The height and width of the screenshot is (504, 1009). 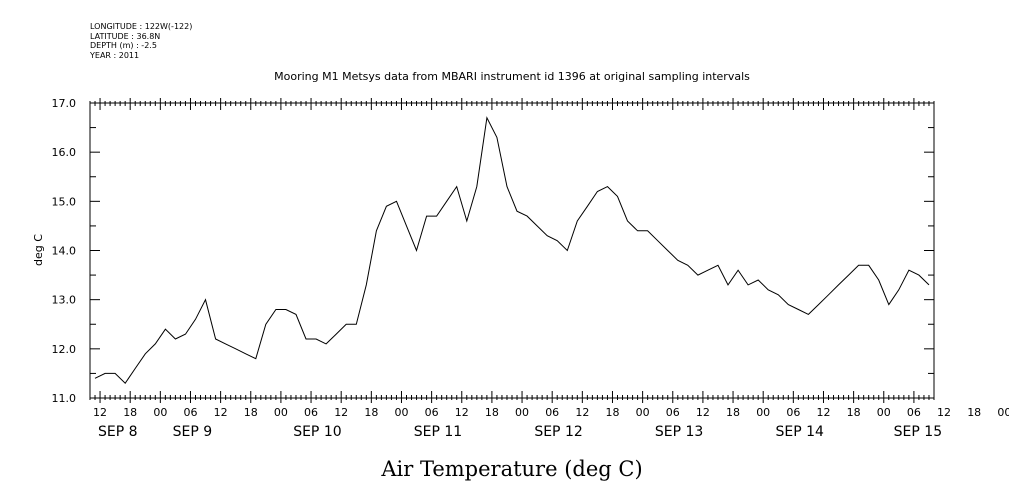 I want to click on y-tick-label: 15.0, so click(x=64, y=201).